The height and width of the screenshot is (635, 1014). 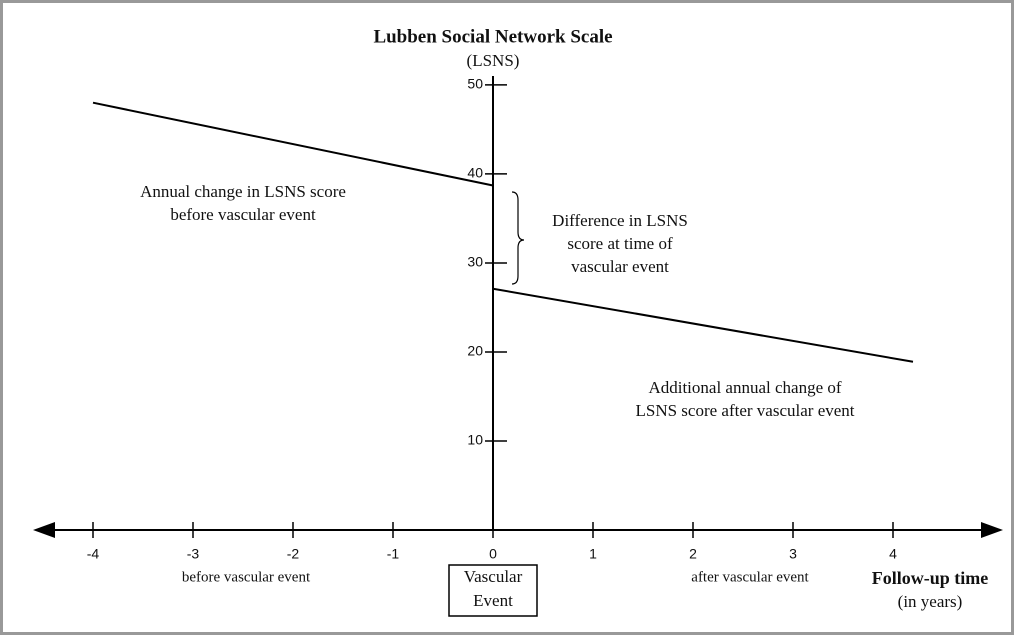 What do you see at coordinates (493, 576) in the screenshot?
I see `event-label: Vascular` at bounding box center [493, 576].